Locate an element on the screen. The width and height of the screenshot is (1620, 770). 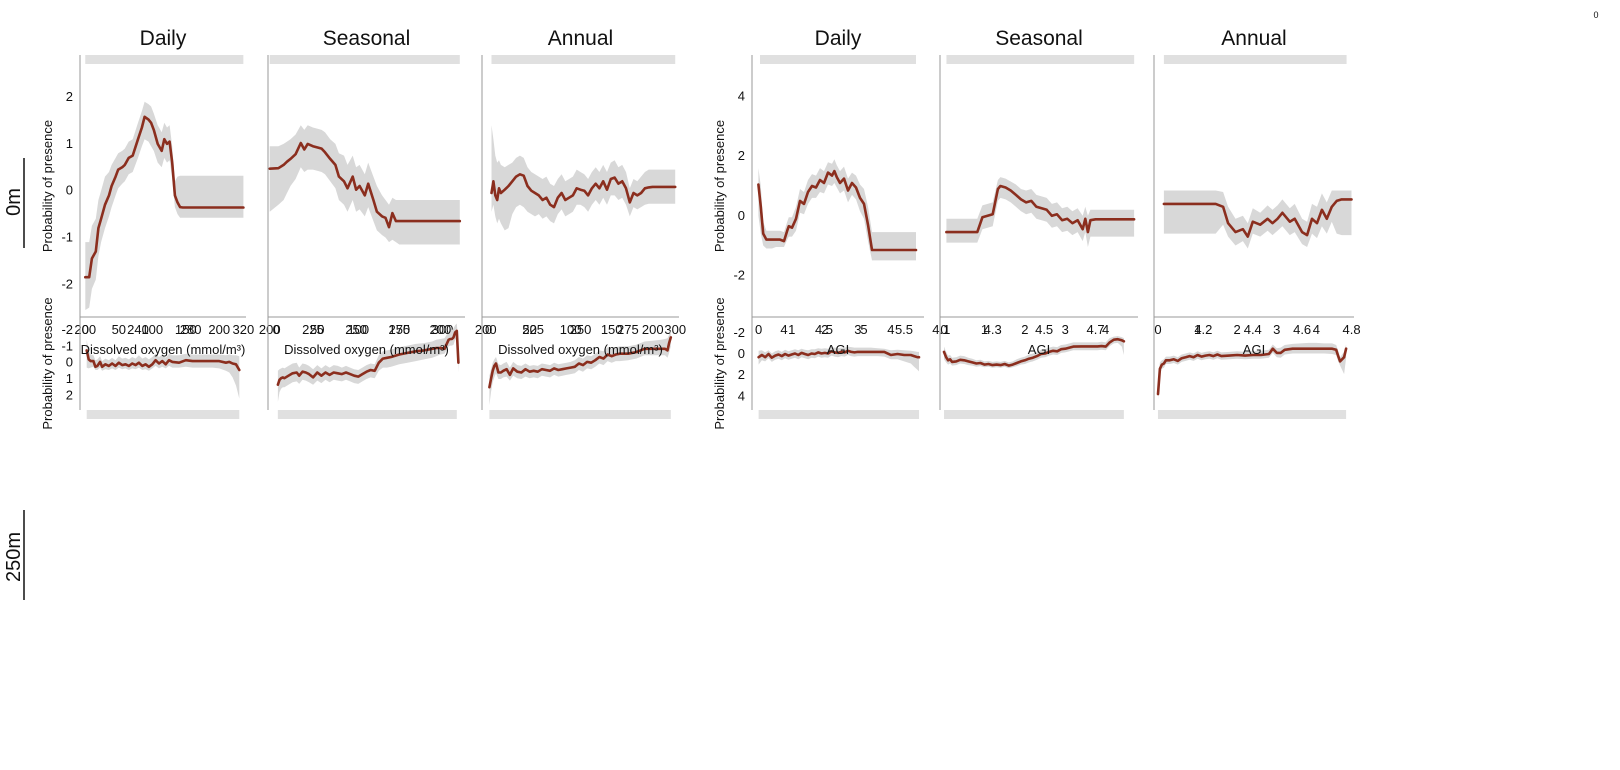
x-tick-label: 5 is located at coordinates (863, 329).